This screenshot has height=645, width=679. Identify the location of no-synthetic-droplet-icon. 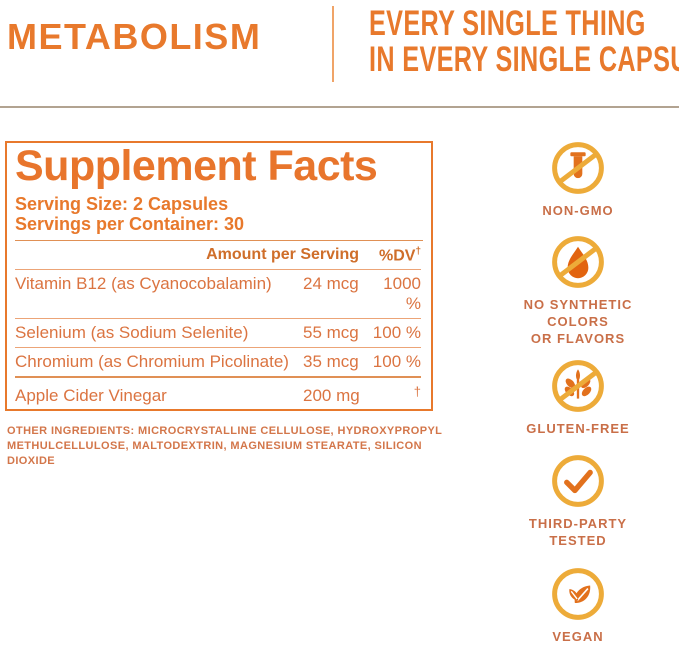
(578, 262).